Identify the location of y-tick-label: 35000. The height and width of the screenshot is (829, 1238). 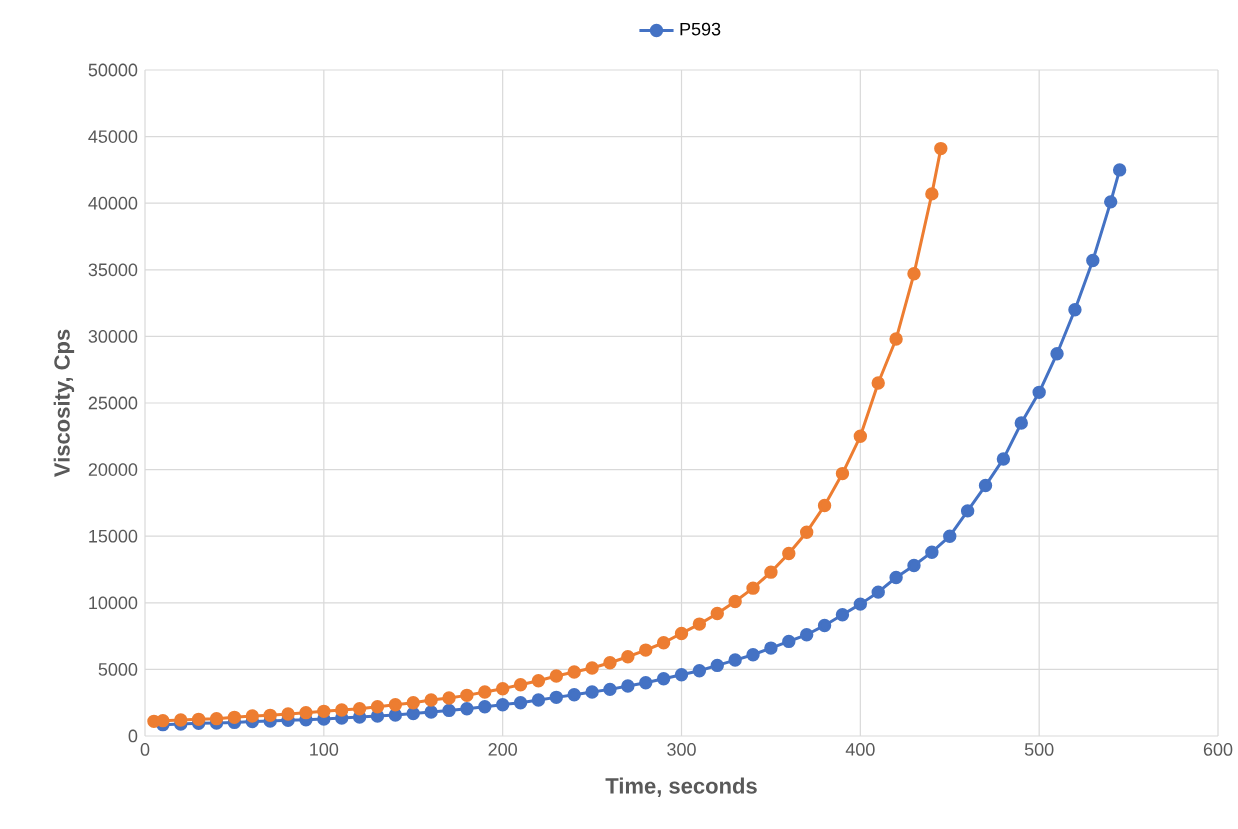
(113, 270).